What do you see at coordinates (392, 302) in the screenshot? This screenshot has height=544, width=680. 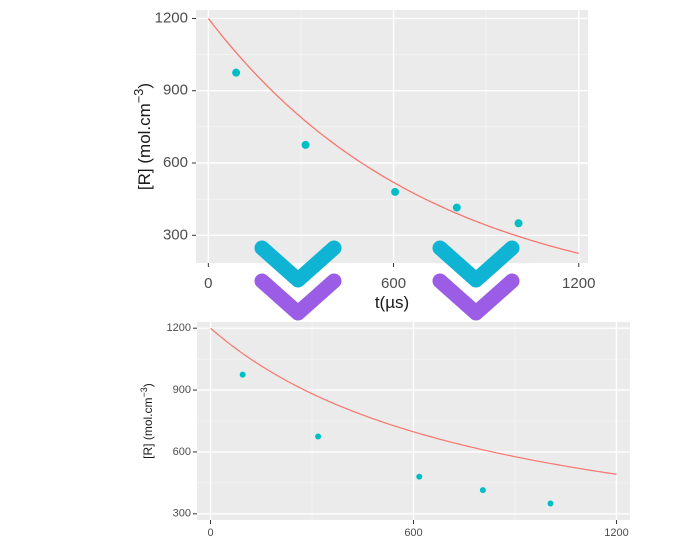 I see `x-axis-label: t(µs)` at bounding box center [392, 302].